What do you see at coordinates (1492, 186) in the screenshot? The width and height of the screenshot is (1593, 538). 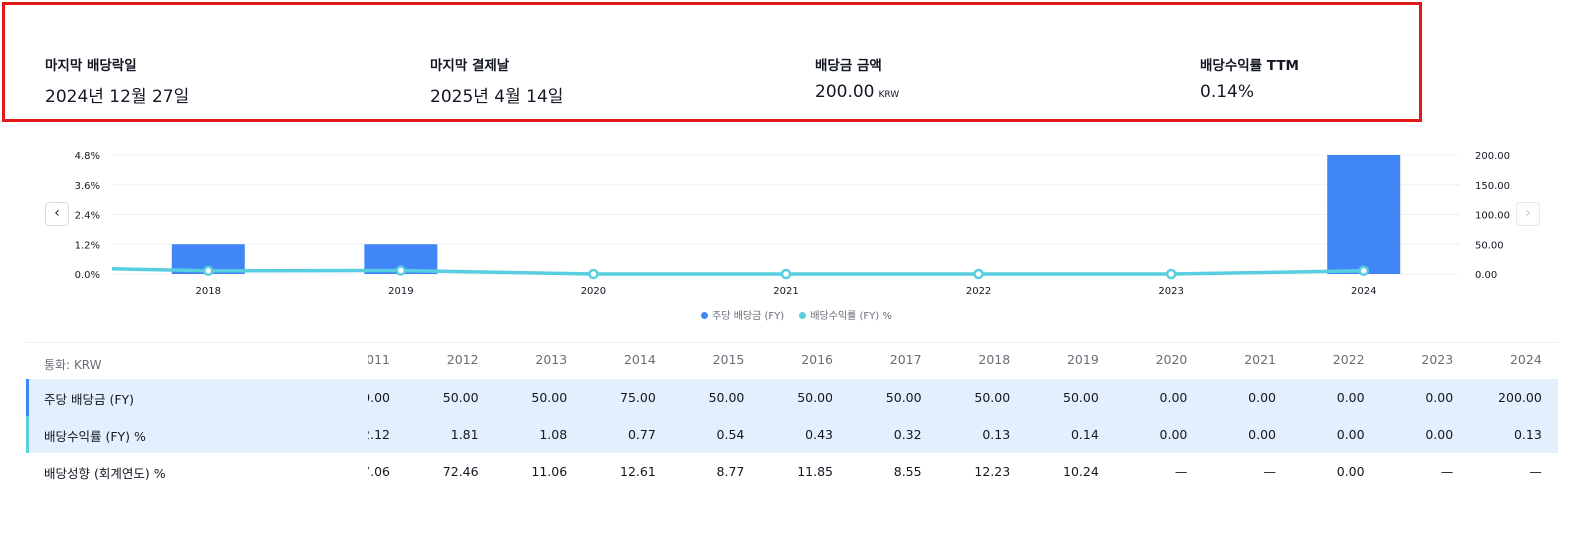 I see `right-axis-tick-label: 150.00` at bounding box center [1492, 186].